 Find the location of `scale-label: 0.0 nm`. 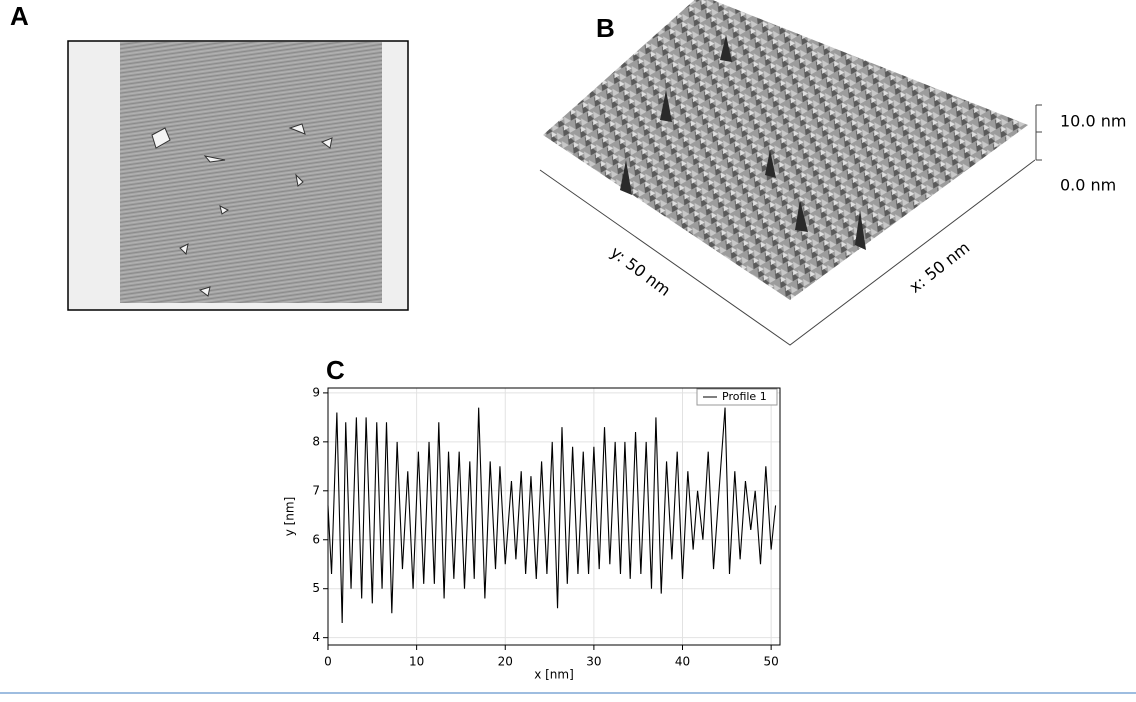

scale-label: 0.0 nm is located at coordinates (1088, 185).